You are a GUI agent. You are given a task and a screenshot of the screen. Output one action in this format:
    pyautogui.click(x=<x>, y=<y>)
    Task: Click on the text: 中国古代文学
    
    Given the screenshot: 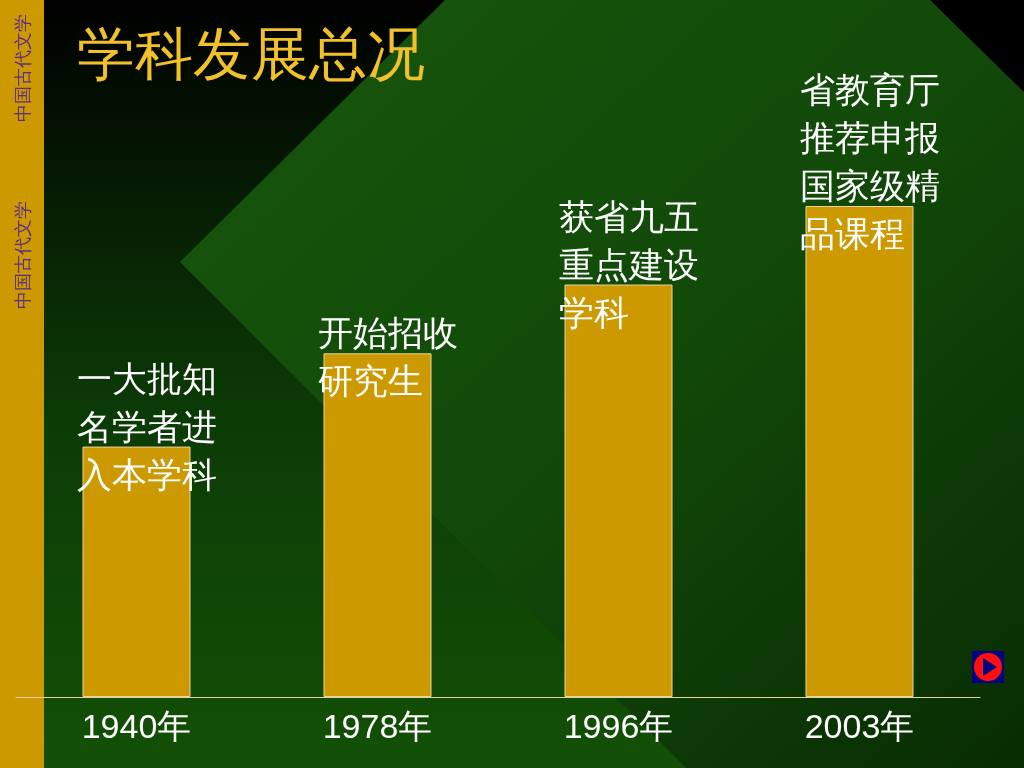 What is the action you would take?
    pyautogui.click(x=22, y=68)
    